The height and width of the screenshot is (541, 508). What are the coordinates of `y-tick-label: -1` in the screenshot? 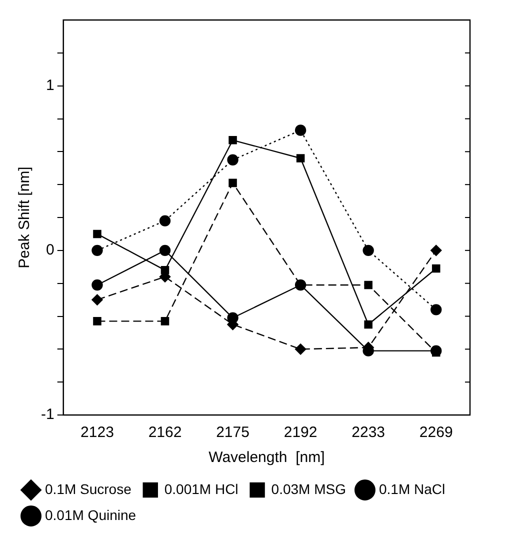 It's located at (47, 415).